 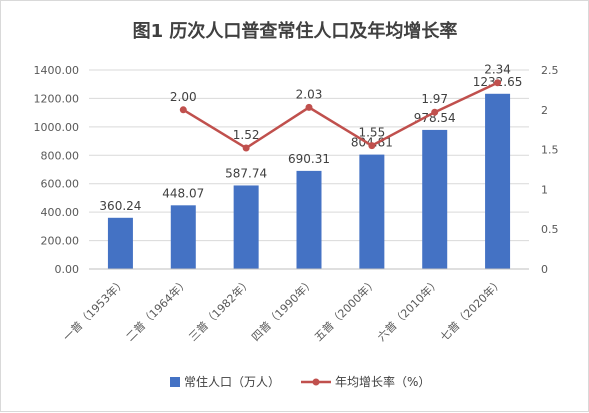 I want to click on legend-bar-label: 常住人口（万人）, so click(x=232, y=382).